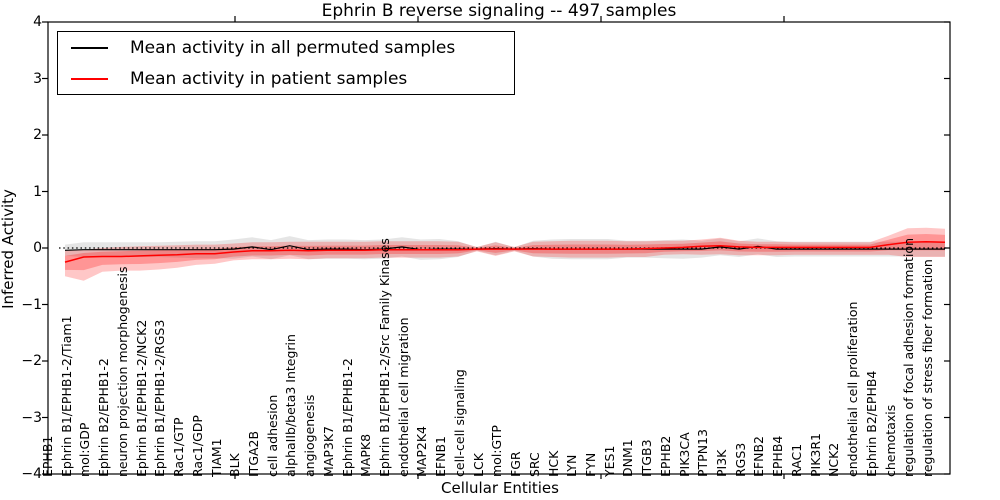  I want to click on legend-label-patient: Mean activity in patient samples, so click(269, 78).